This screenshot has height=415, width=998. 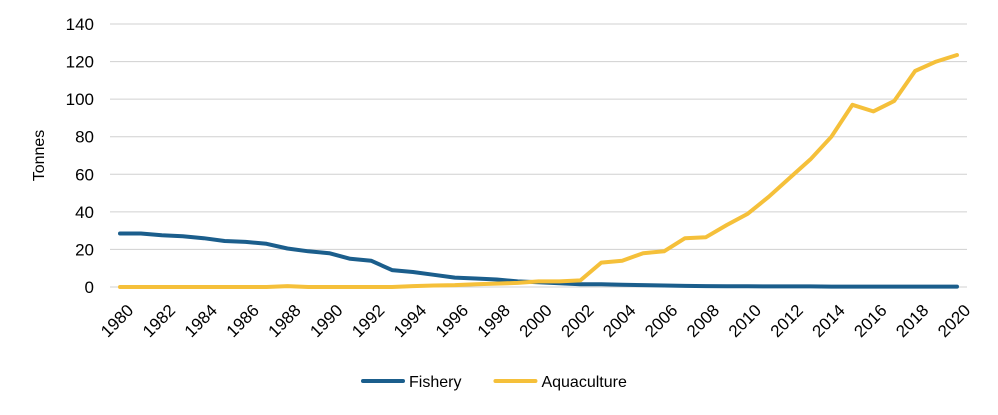 I want to click on y-tick-label: 20, so click(x=84, y=249).